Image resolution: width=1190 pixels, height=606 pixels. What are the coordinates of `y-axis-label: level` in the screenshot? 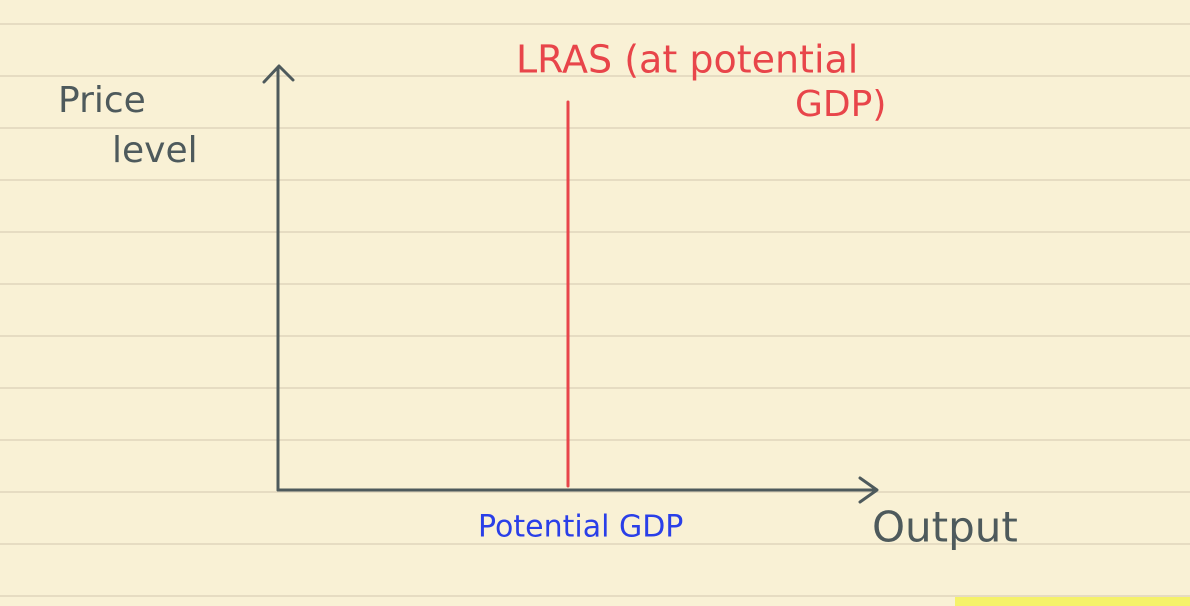 It's located at (155, 150).